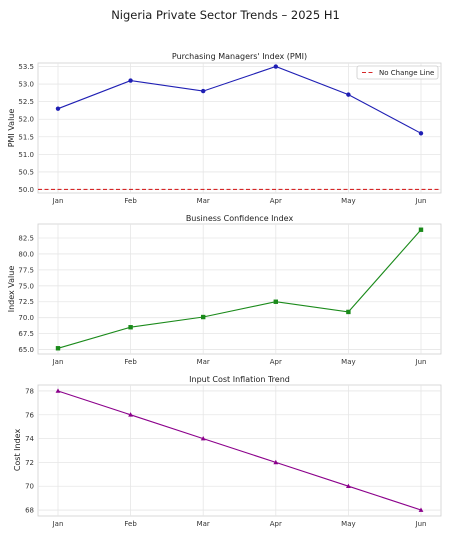  I want to click on legend, so click(397, 72).